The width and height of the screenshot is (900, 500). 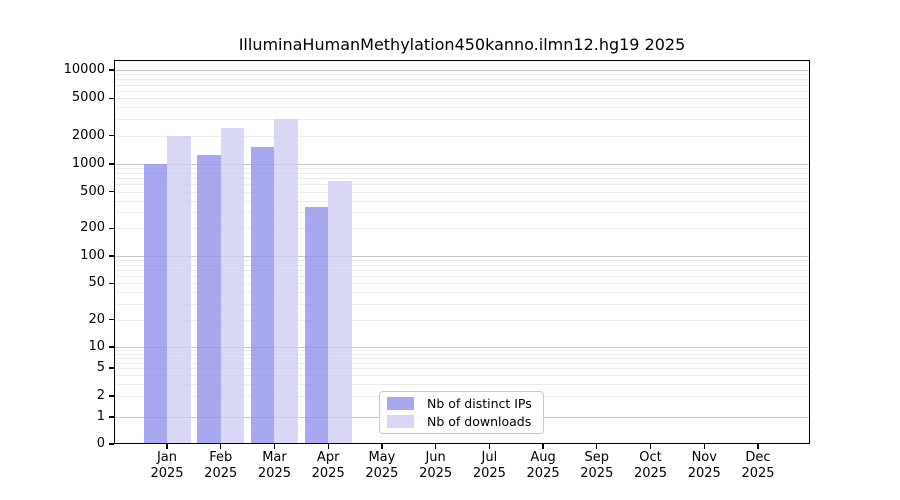 What do you see at coordinates (92, 255) in the screenshot?
I see `y-tick-label: 100` at bounding box center [92, 255].